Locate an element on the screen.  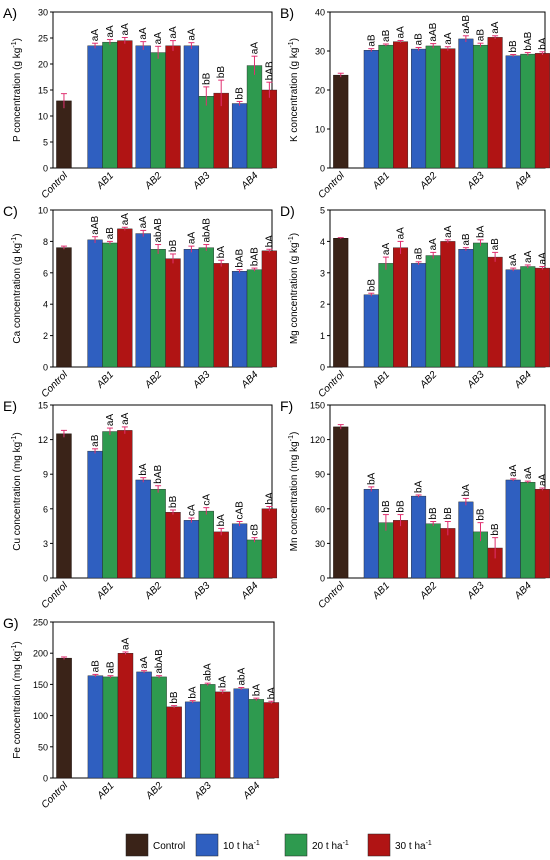
panel-label: B) is located at coordinates (287, 13).